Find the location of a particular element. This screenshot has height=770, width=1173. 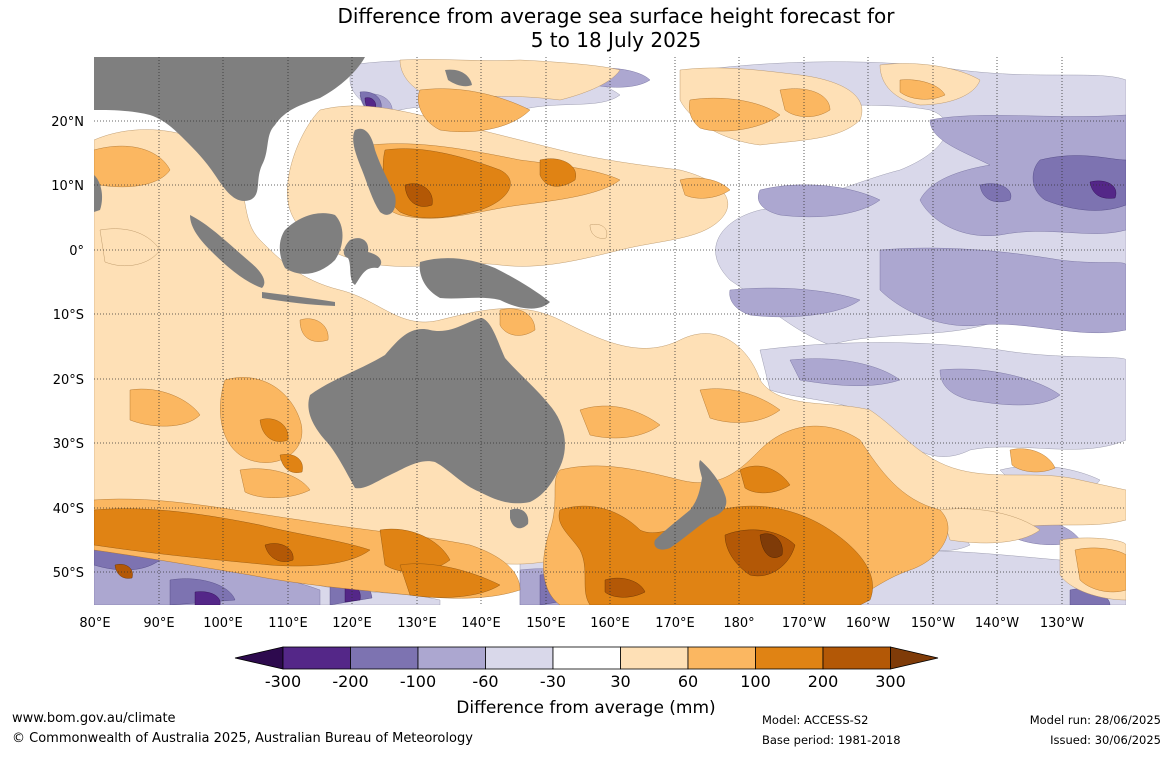

lat-label-30s: 30°S is located at coordinates (68, 444).